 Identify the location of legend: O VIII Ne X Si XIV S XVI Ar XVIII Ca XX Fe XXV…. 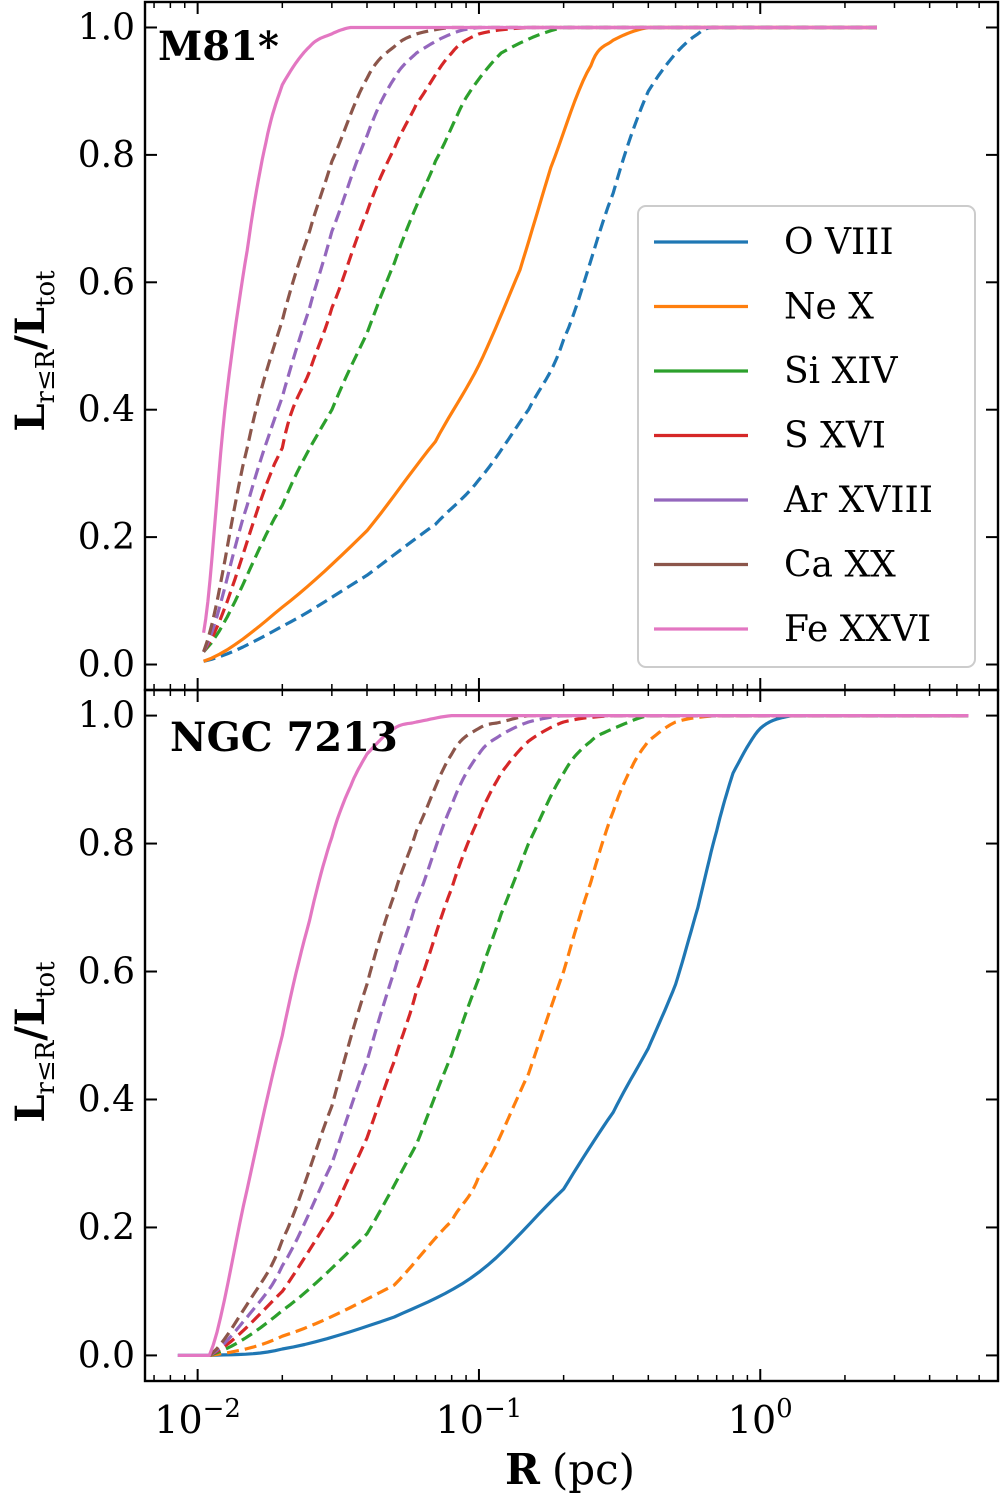
(806, 436).